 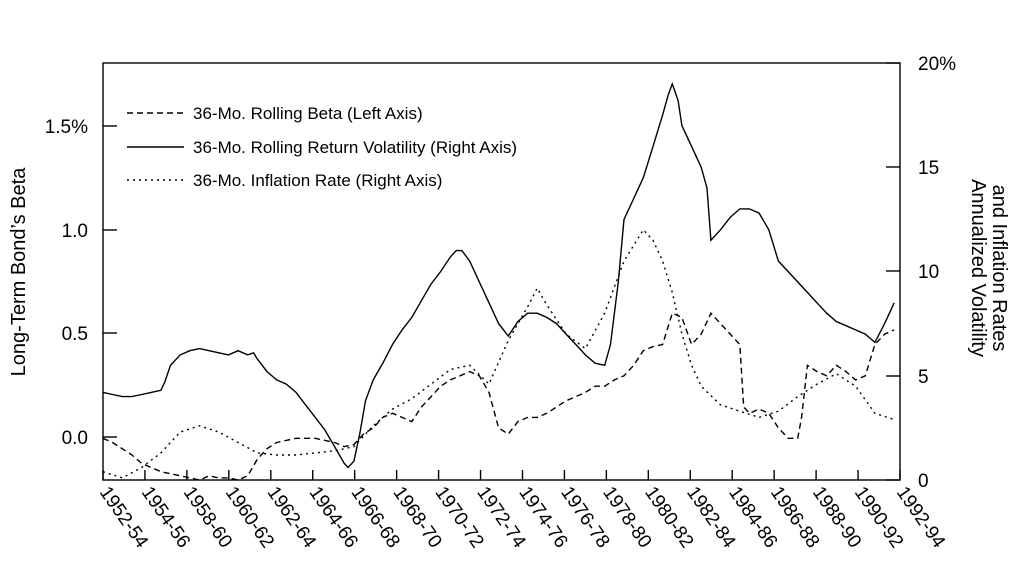 What do you see at coordinates (928, 168) in the screenshot?
I see `right-tick-label-15: 15` at bounding box center [928, 168].